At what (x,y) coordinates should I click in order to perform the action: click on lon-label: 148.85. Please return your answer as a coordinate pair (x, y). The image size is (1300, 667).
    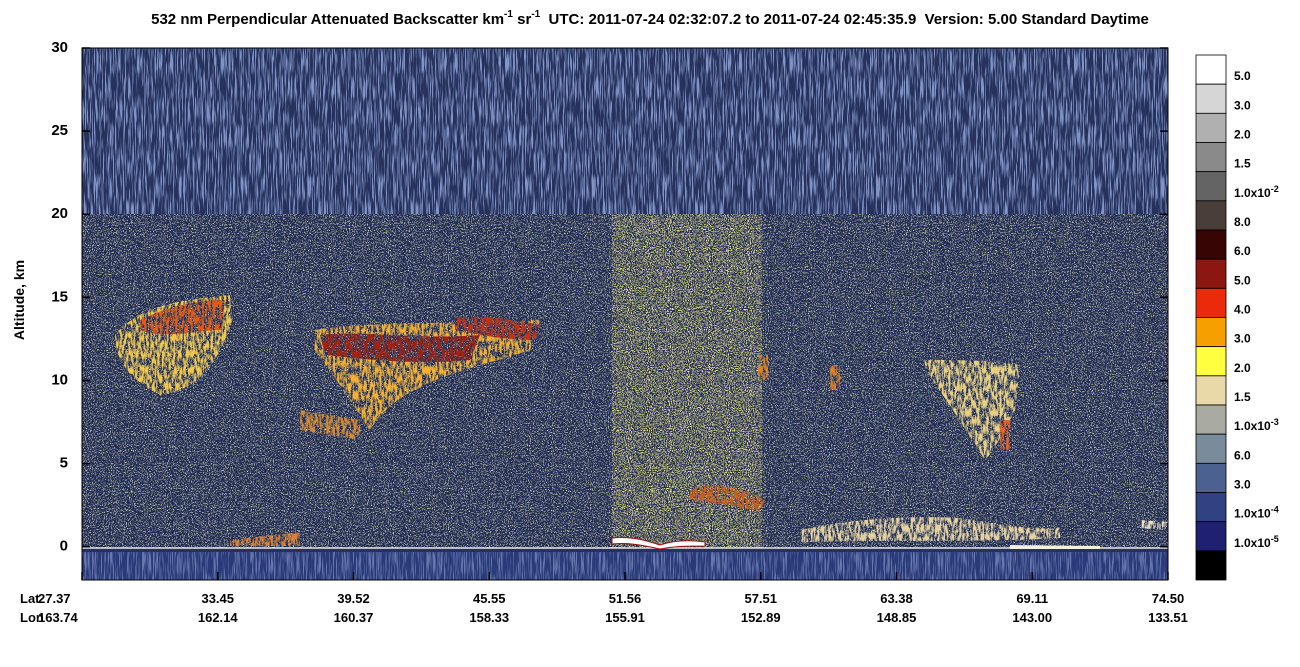
    Looking at the image, I should click on (897, 617).